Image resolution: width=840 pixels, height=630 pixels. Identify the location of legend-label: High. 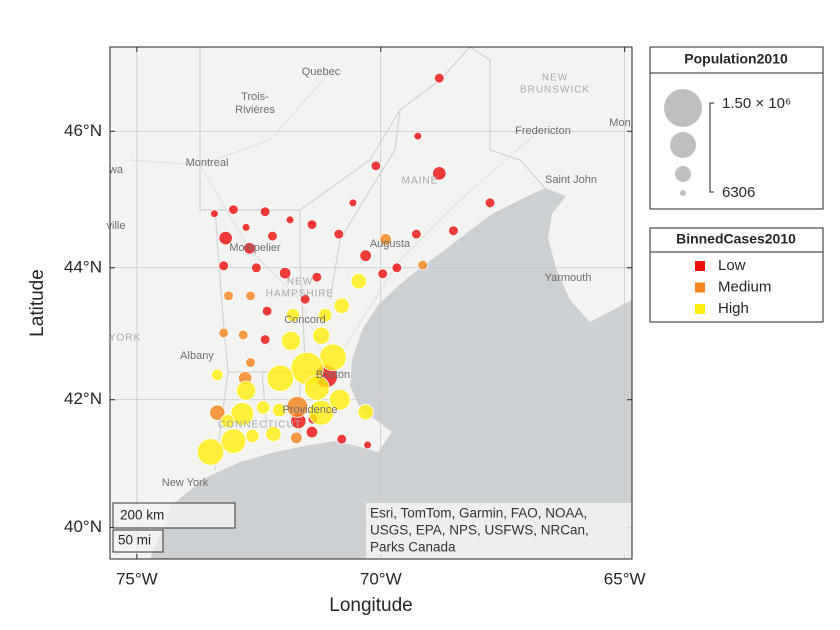
(733, 308).